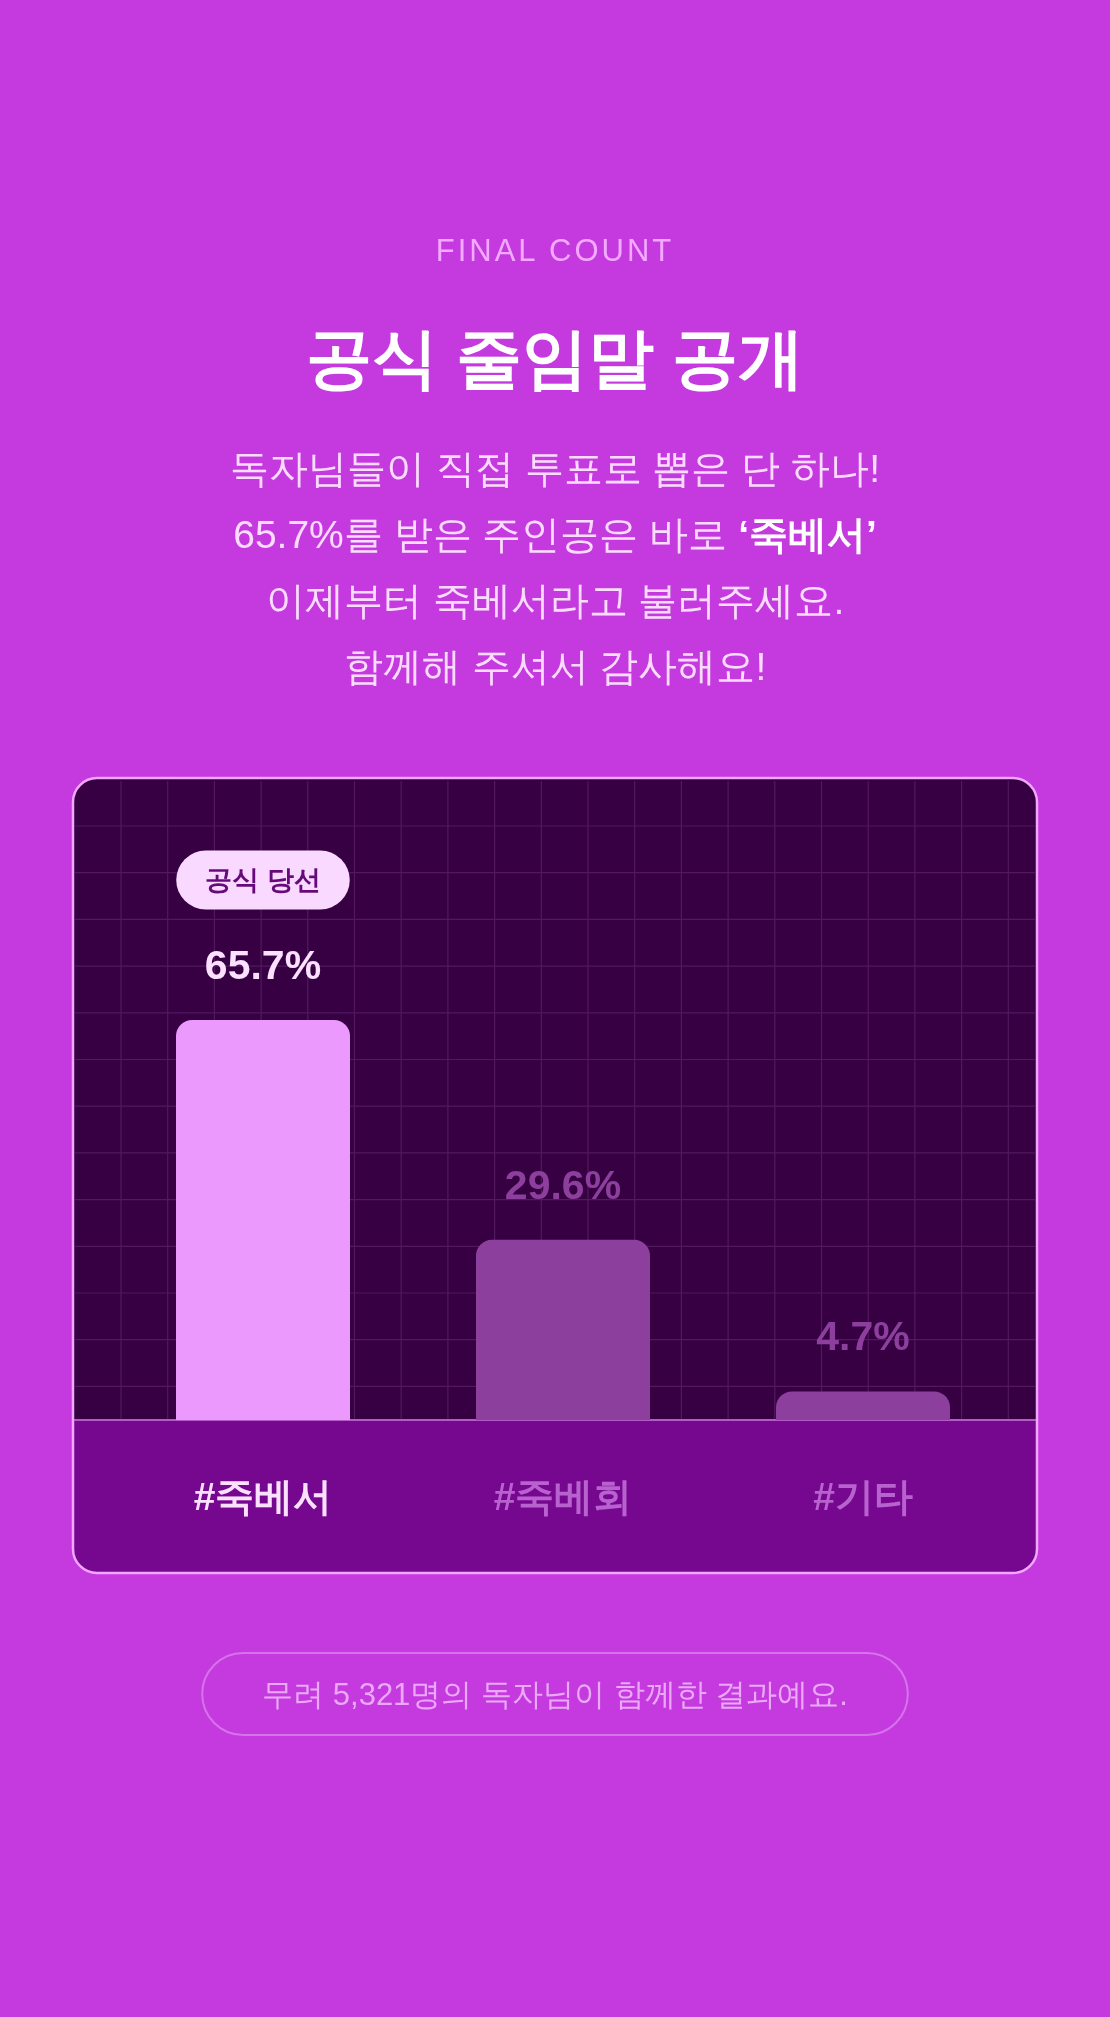  I want to click on chart-subtitle: 독자님들이 직접 투표로 뽑은 단 하나! 65.7%를 받은 주인공은 바로 ‘죽베서’ 이제부터 죽베서라고 불러주세요. 함께해 주셔서 감사해요!, so click(555, 567).